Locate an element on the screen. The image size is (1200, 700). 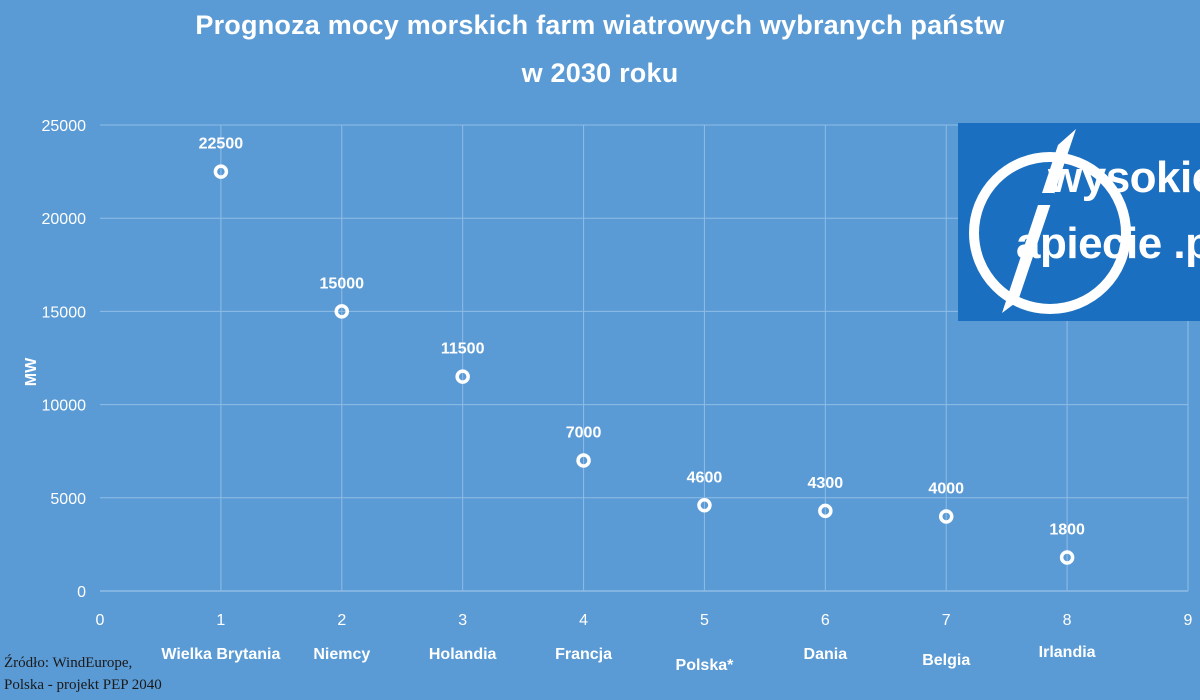
x-tick-label: 3 is located at coordinates (462, 620).